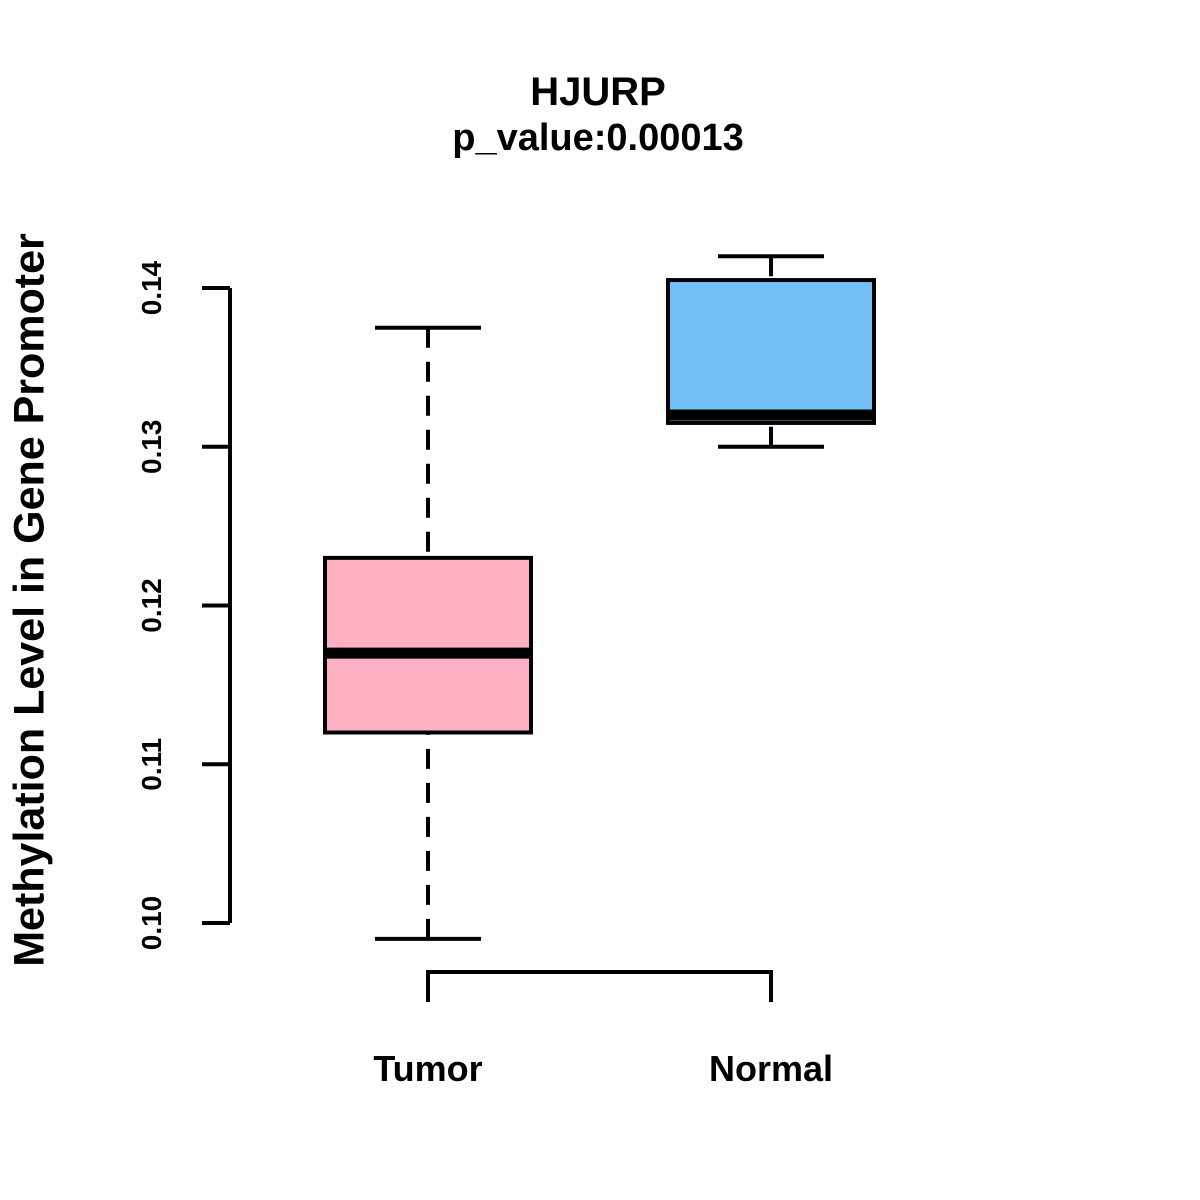 The image size is (1200, 1200). I want to click on chart-title: HJURP, so click(598, 92).